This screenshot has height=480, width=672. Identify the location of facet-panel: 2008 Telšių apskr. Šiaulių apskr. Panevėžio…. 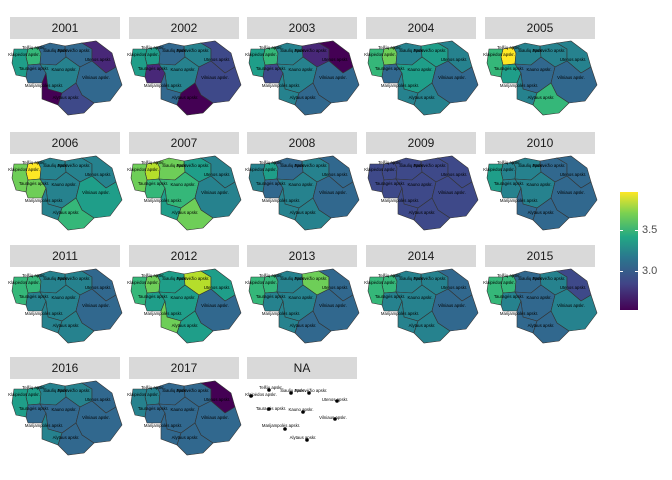
(302, 183).